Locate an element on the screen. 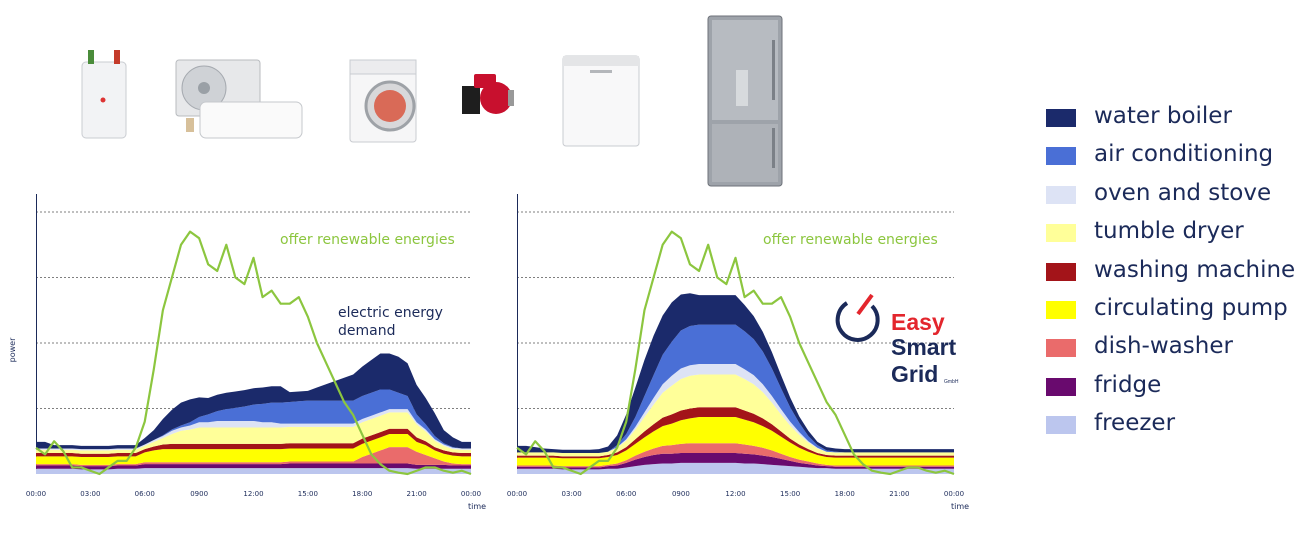  logo-word-easy: Easy is located at coordinates (918, 322).